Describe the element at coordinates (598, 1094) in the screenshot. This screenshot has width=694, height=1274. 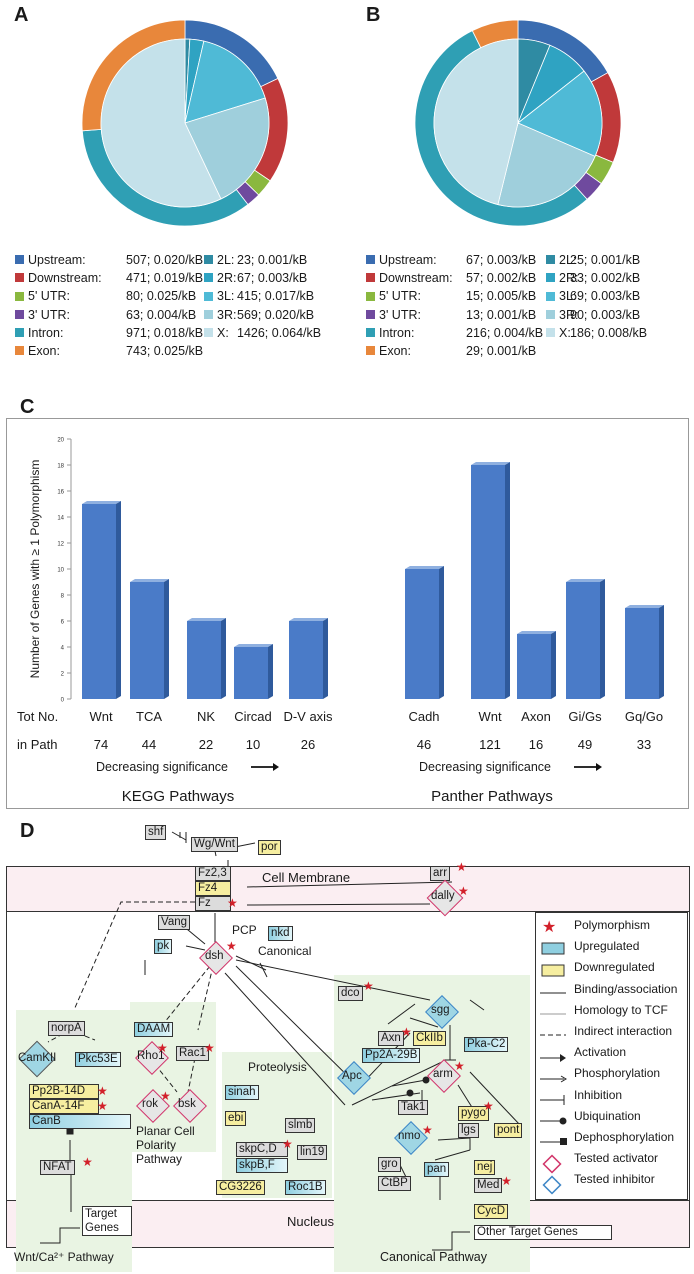
I see `legend-item-inhibition: Inhibition` at that location.